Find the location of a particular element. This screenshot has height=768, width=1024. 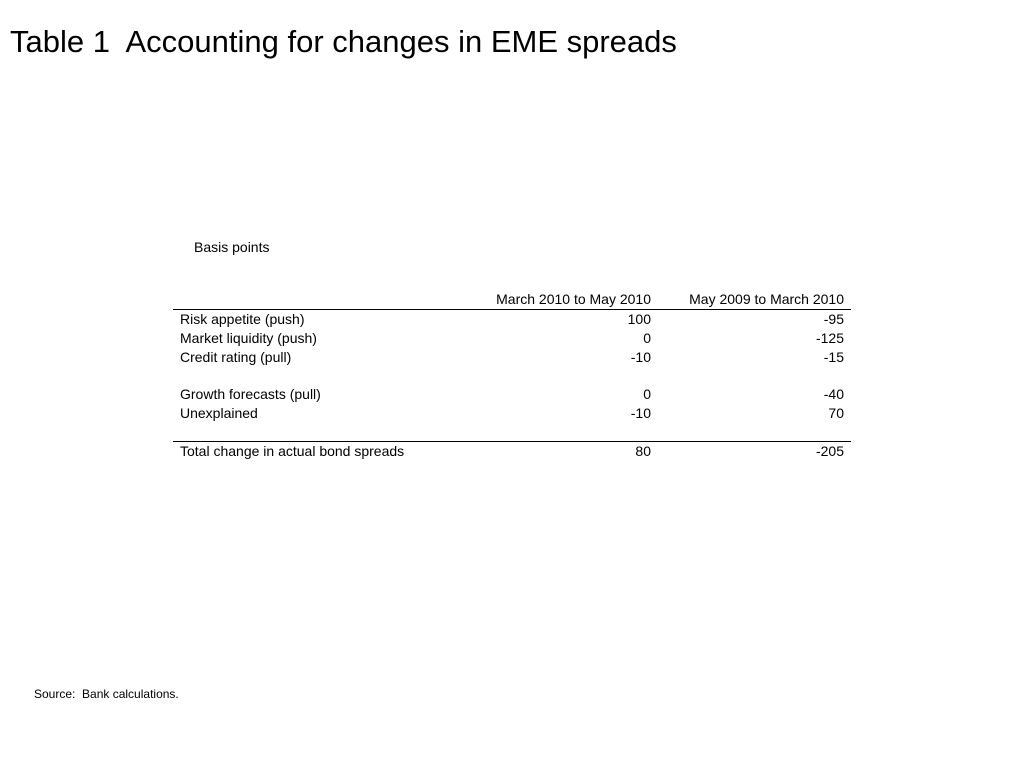

row-label: Unexplained is located at coordinates (219, 413).